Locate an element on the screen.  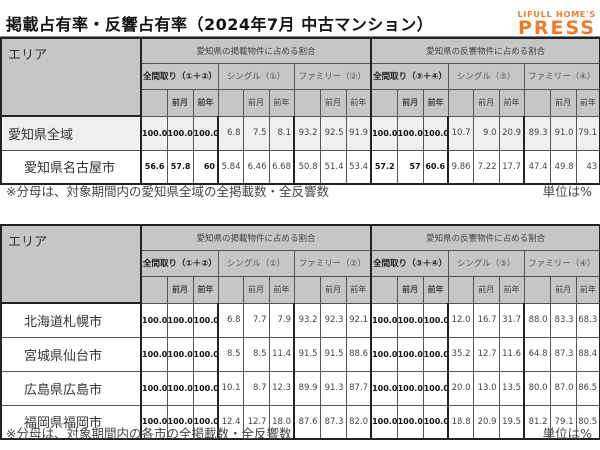
value-cell: 12.4 is located at coordinates (230, 422).